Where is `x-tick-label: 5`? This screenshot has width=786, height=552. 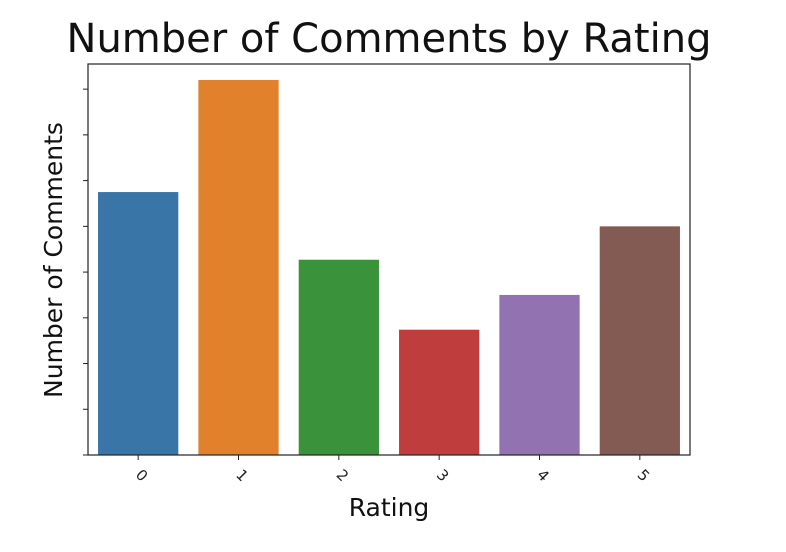 x-tick-label: 5 is located at coordinates (643, 475).